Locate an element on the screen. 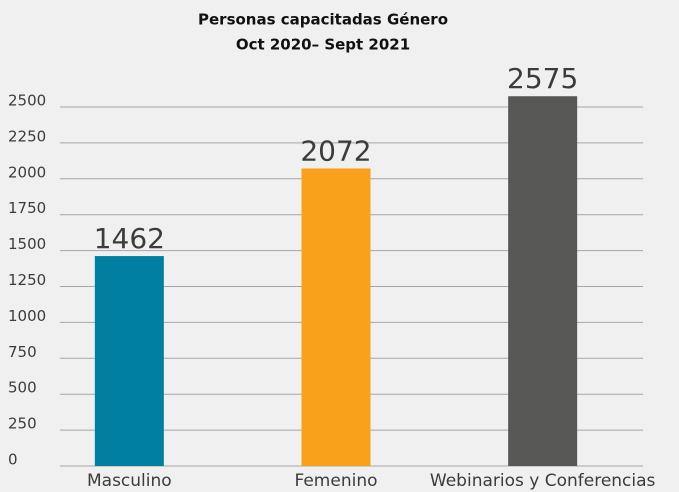  y-tick-label: 1500 is located at coordinates (27, 244).